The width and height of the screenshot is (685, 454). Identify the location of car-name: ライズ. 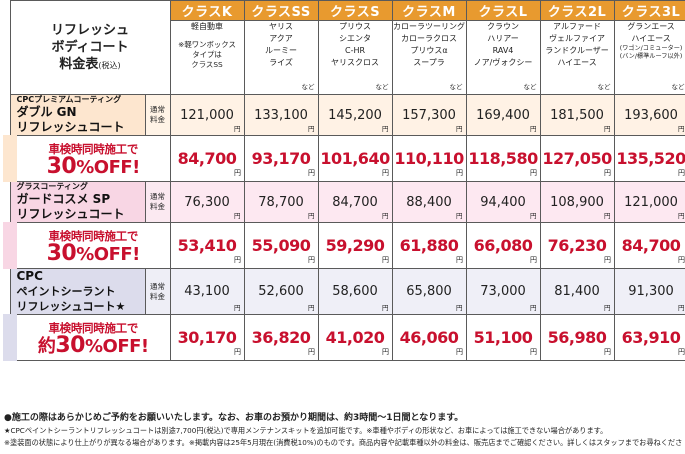
(281, 62).